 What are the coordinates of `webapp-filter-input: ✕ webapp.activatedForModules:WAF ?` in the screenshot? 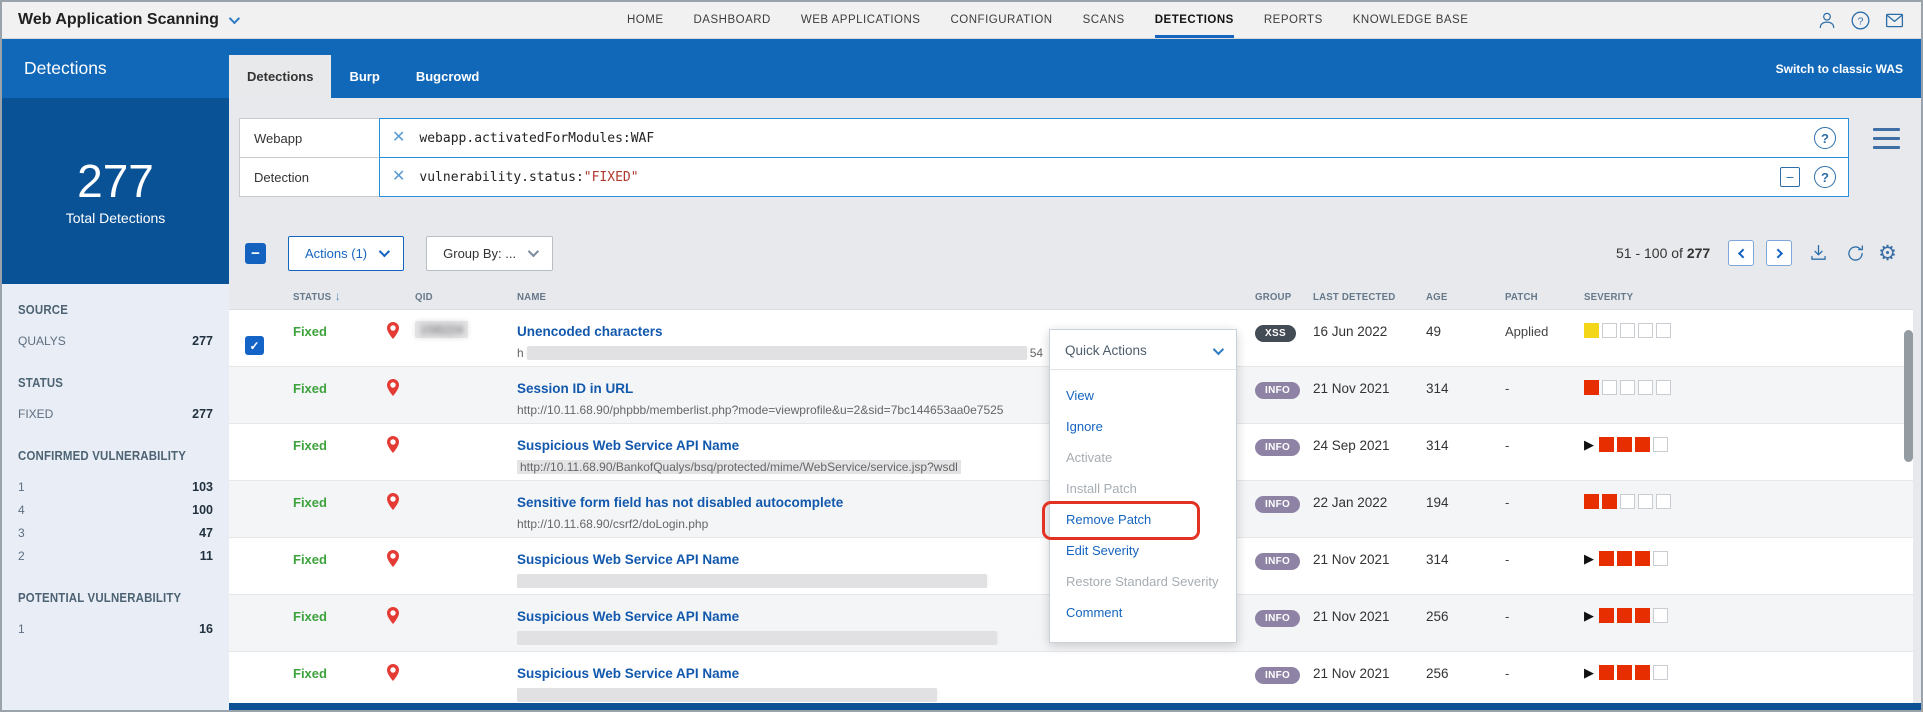 It's located at (1114, 138).